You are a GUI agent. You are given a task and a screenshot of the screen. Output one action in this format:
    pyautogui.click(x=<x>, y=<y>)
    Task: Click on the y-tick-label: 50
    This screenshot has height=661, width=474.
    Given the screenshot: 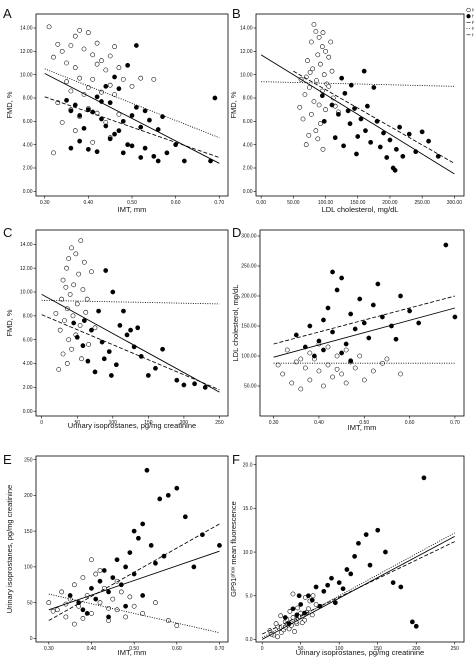 What is the action you would take?
    pyautogui.click(x=30, y=603)
    